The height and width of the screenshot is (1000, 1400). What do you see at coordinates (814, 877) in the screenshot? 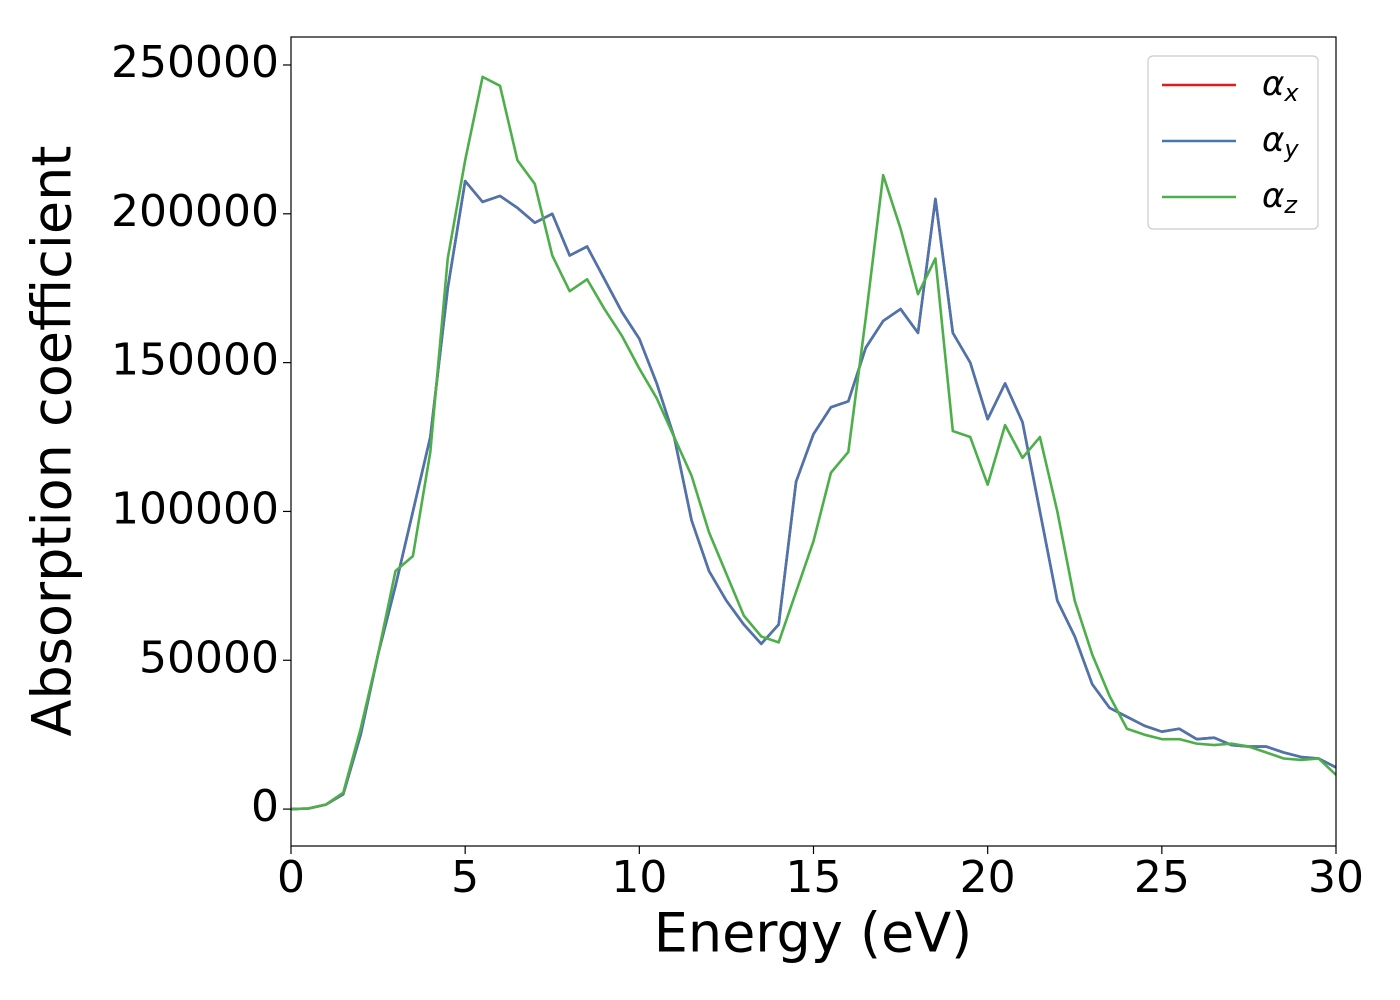
I see `x-tick-label: 15` at bounding box center [814, 877].